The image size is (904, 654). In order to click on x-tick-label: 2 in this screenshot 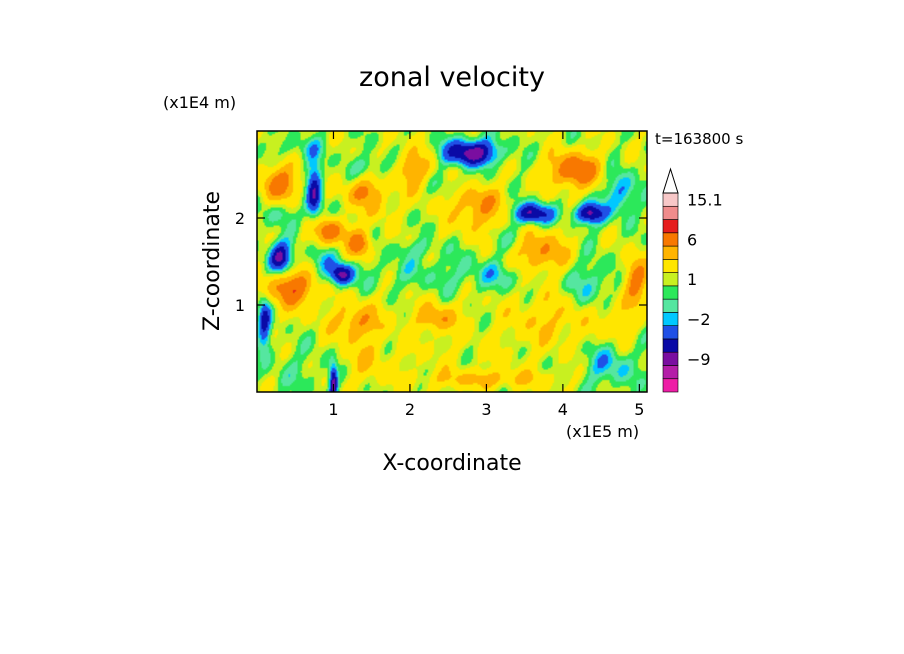, I will do `click(410, 409)`.